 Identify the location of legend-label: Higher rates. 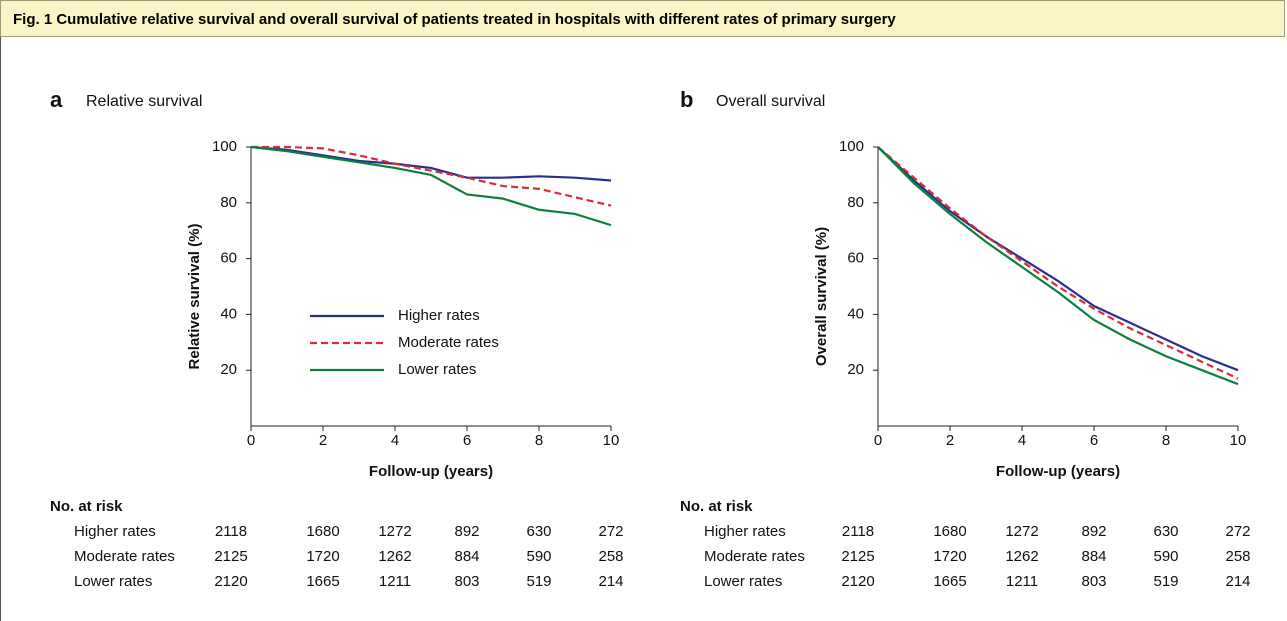
(439, 315).